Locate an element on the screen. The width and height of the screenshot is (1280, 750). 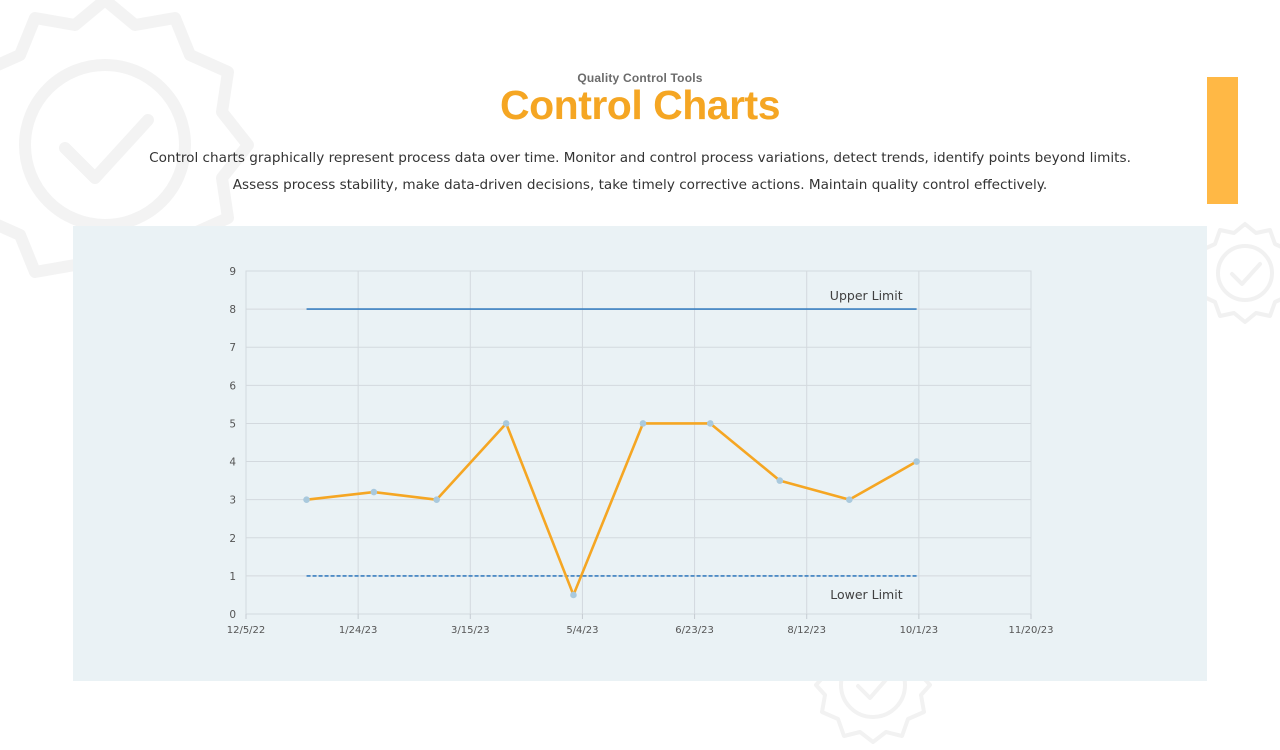
x-tick-label: 10/1/23 is located at coordinates (919, 630).